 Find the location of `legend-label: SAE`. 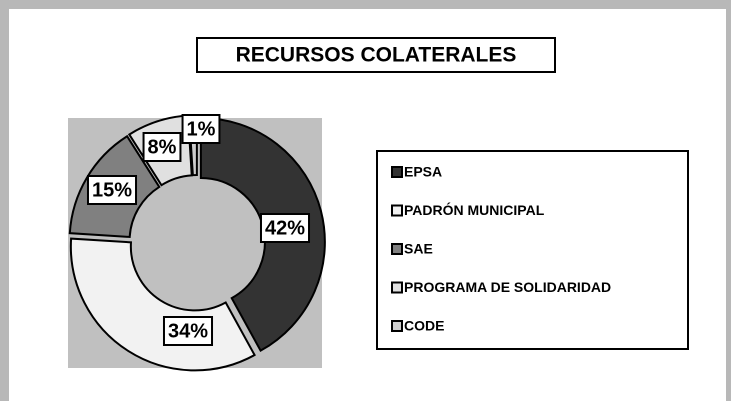

legend-label: SAE is located at coordinates (418, 249).